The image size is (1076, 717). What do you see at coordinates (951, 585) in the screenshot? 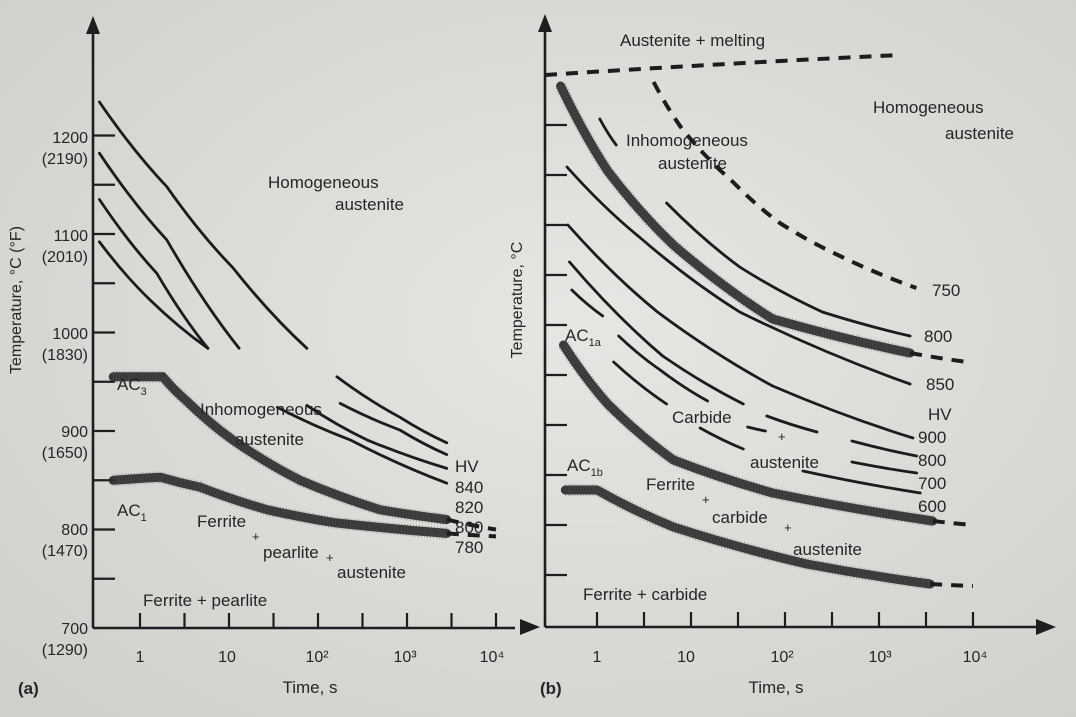
I see `series-ac1b-dashed-extension` at bounding box center [951, 585].